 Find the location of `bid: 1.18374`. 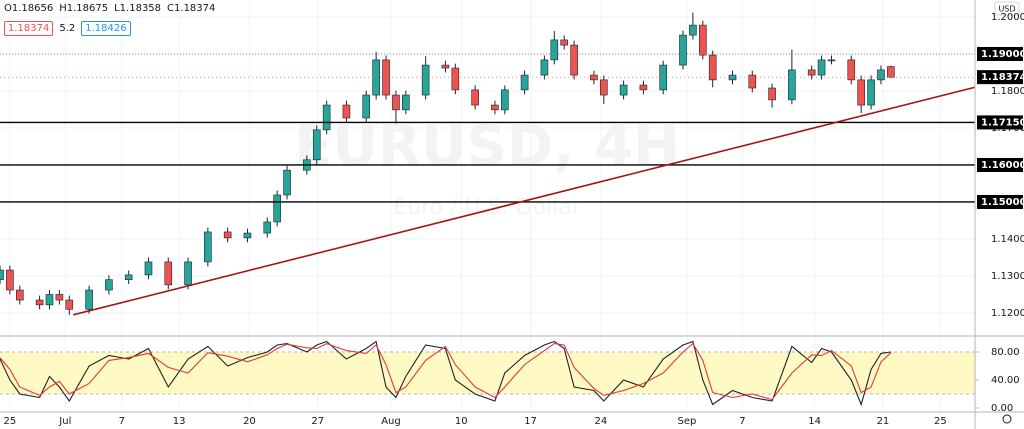

bid: 1.18374 is located at coordinates (29, 28).